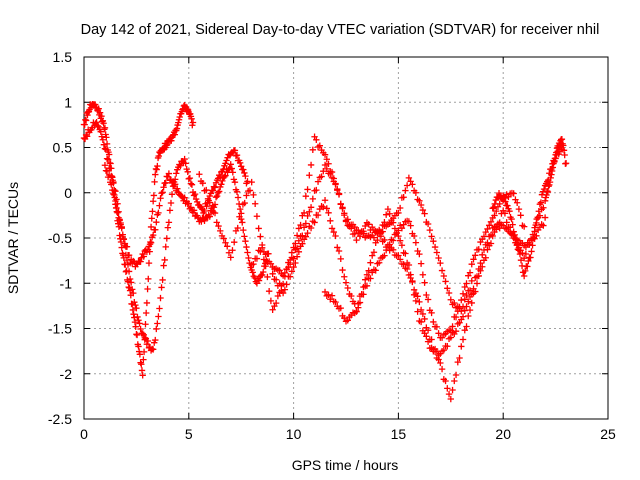 The image size is (640, 480). I want to click on y-tick-label: -1.5, so click(60, 329).